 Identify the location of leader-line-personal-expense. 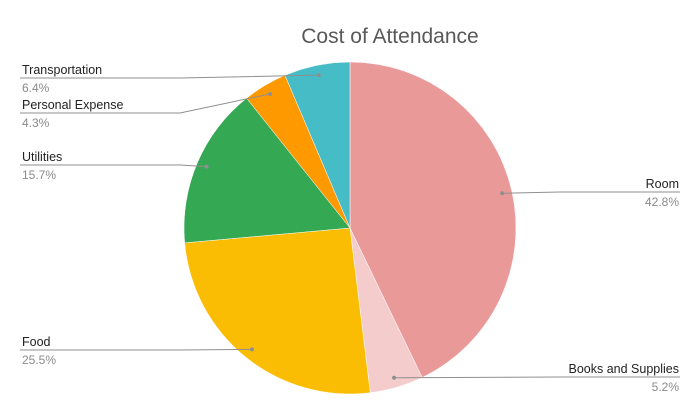
(145, 103).